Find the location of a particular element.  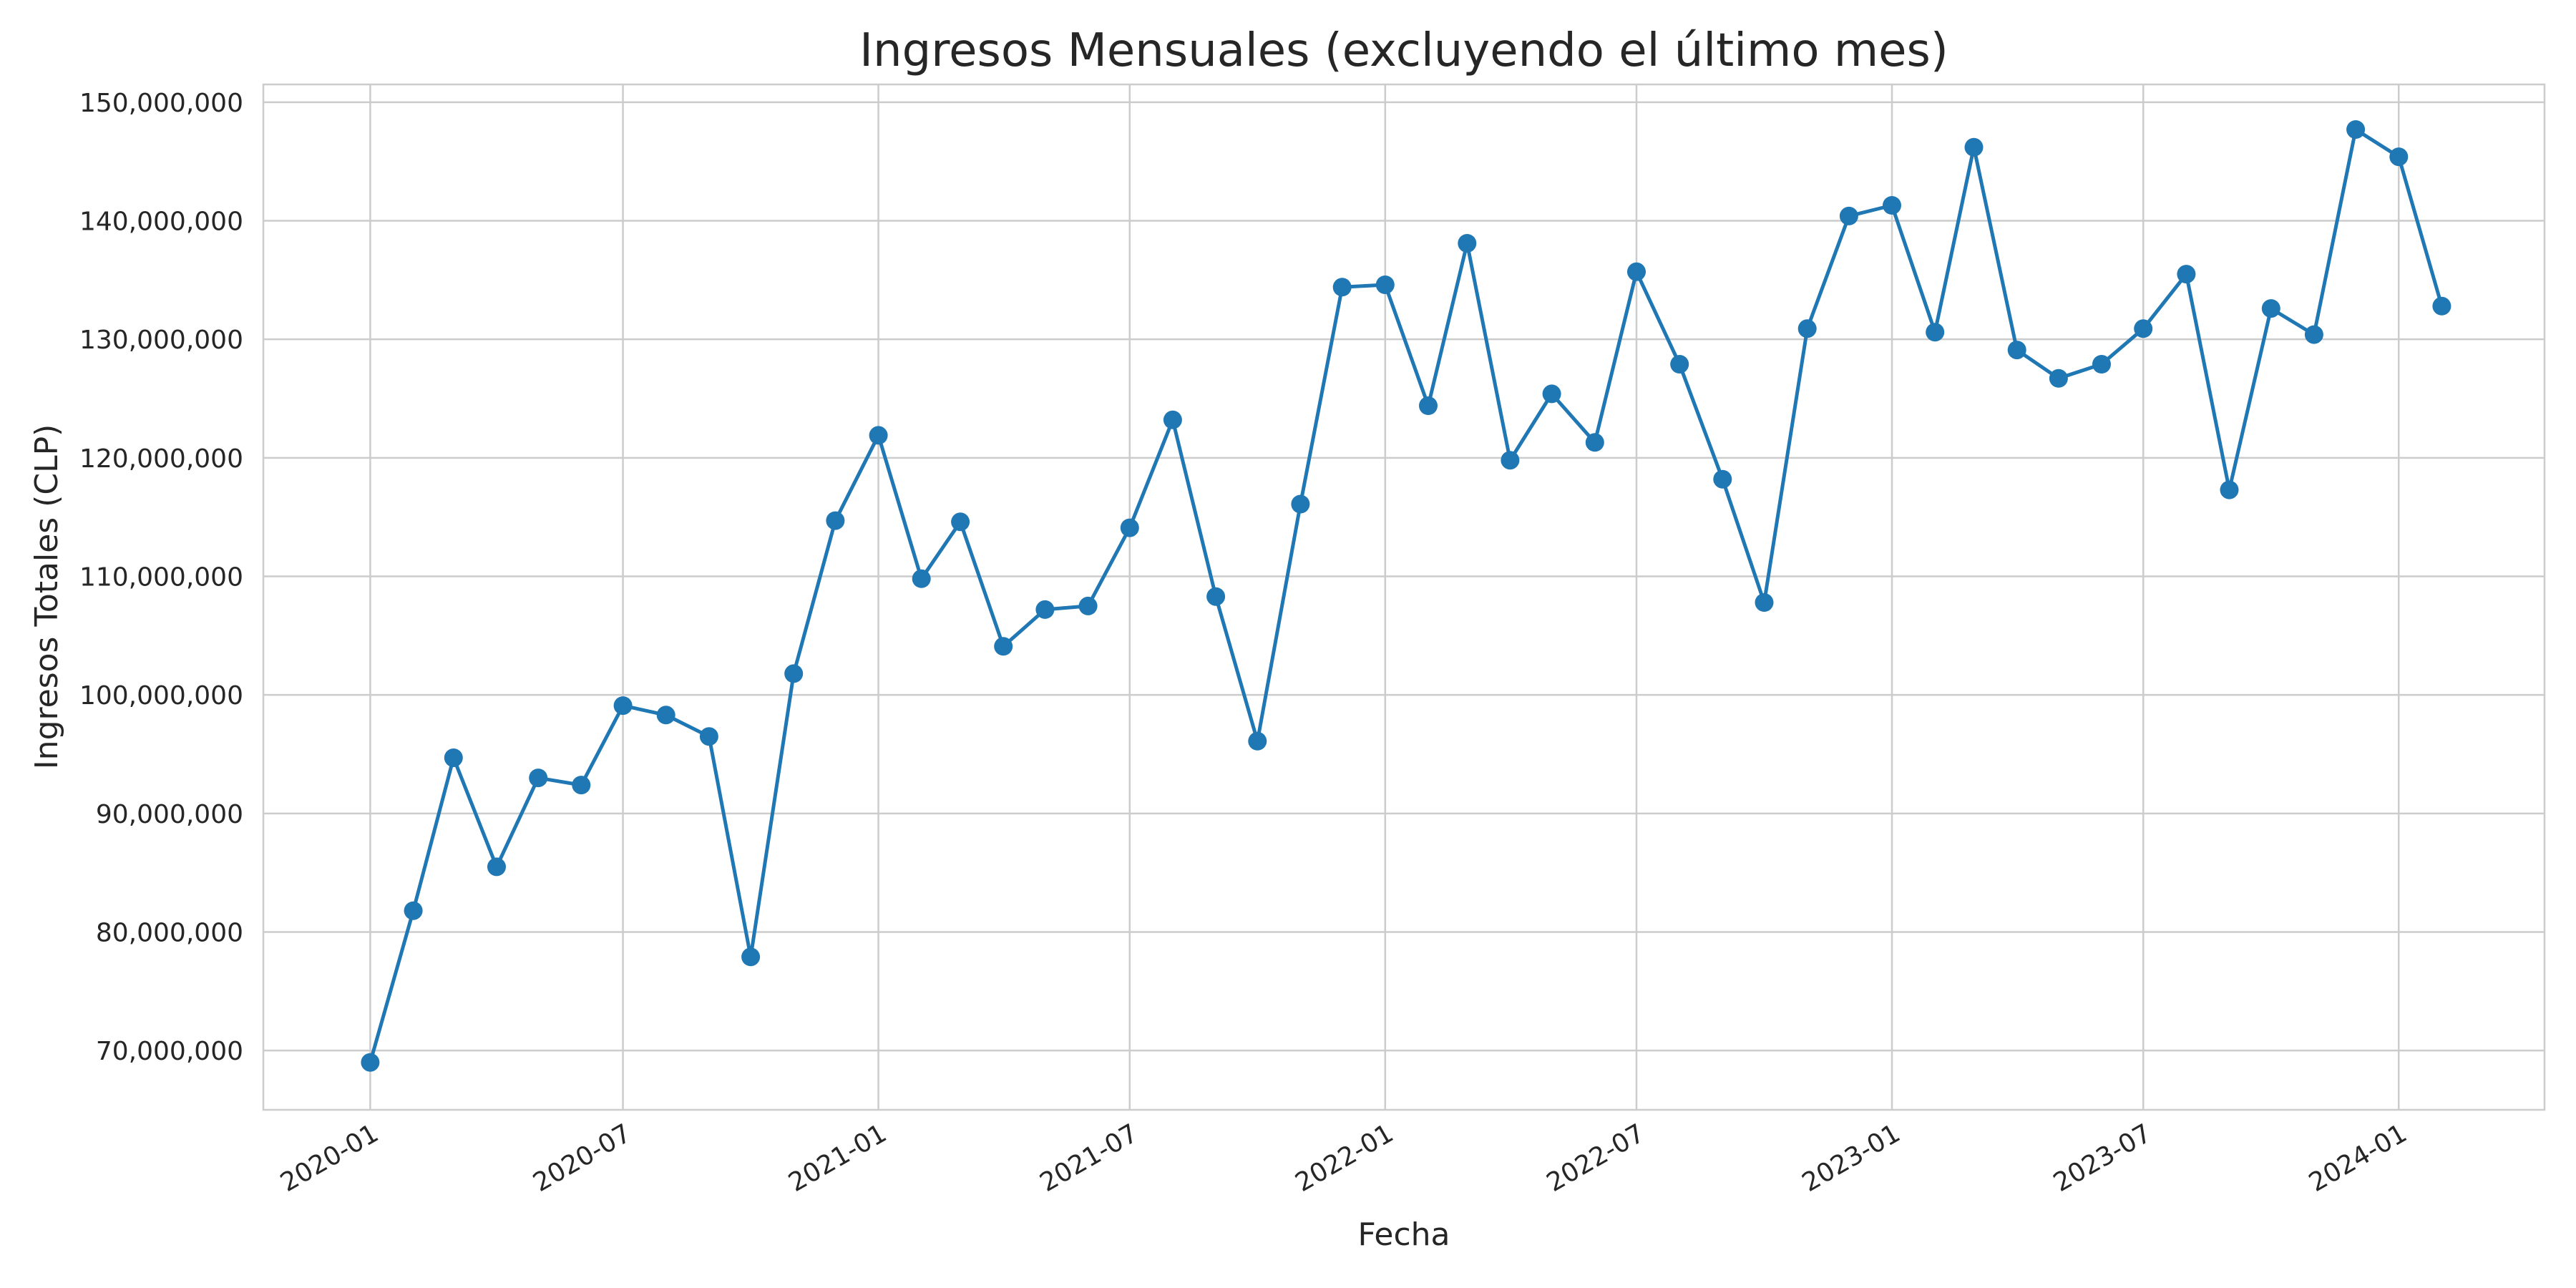

y-tick-label: 80,000,000 is located at coordinates (169, 933).